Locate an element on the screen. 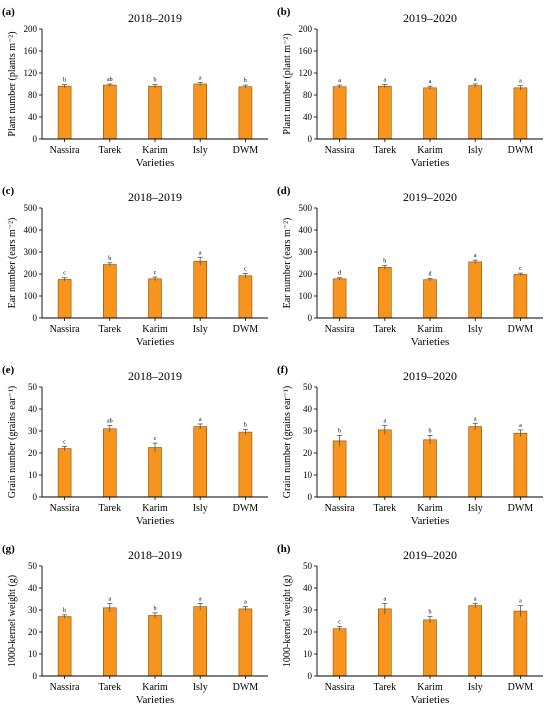 The image size is (550, 716). panel-label: (h) is located at coordinates (284, 549).